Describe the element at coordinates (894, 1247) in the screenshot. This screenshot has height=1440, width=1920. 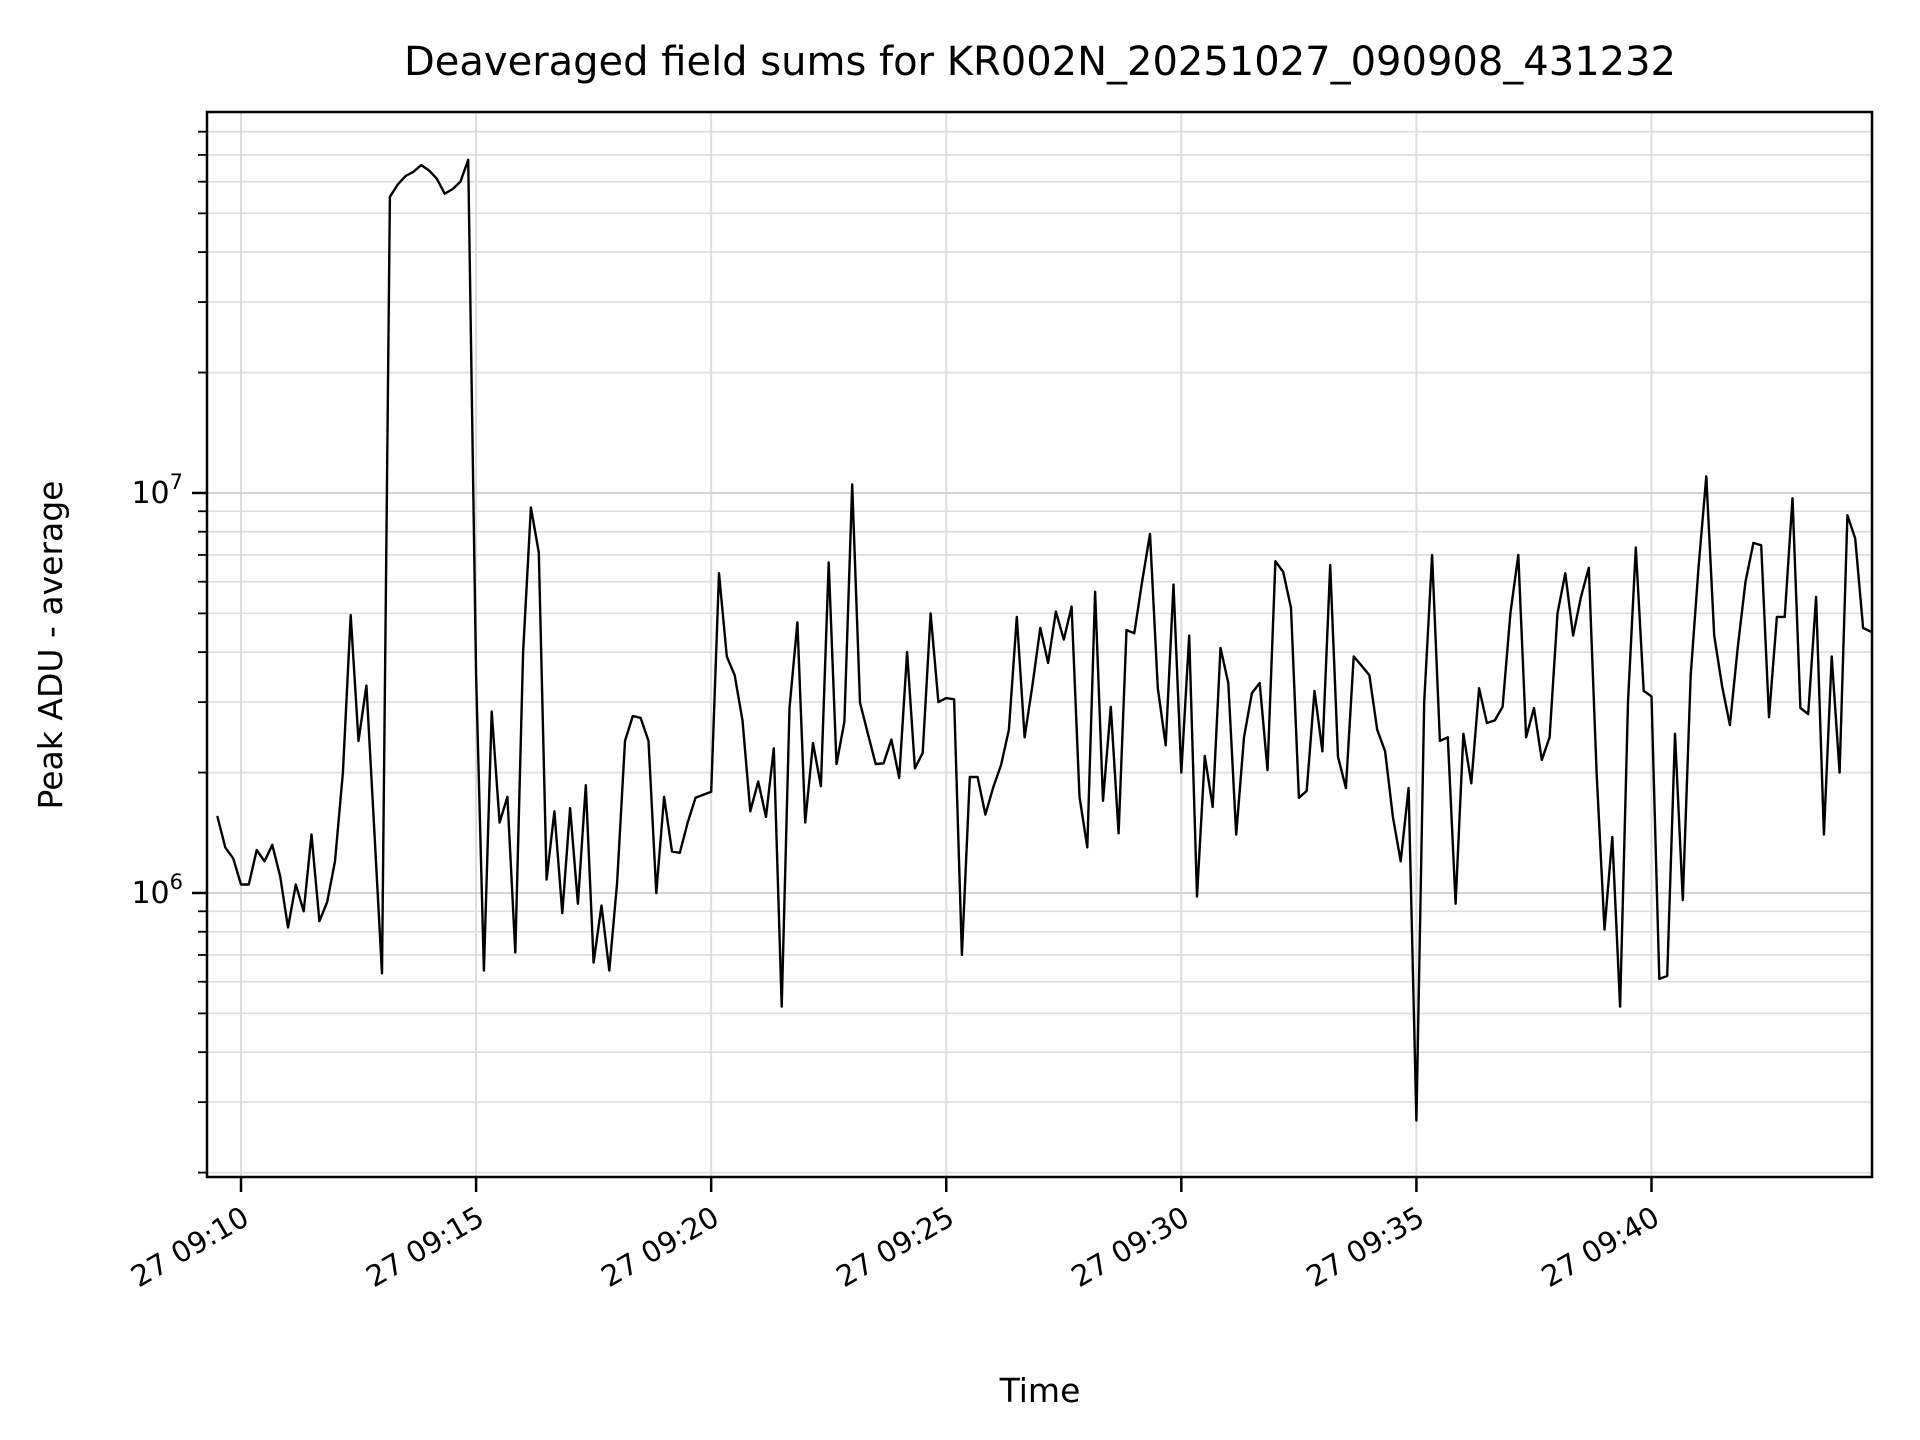
I see `x-tick-label: 27 09:25` at that location.